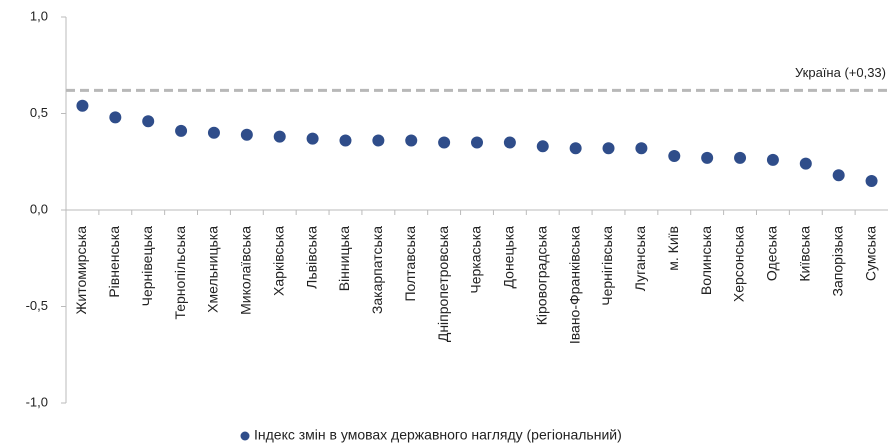 Image resolution: width=896 pixels, height=446 pixels. I want to click on x-tick-label: Сумська, so click(870, 253).